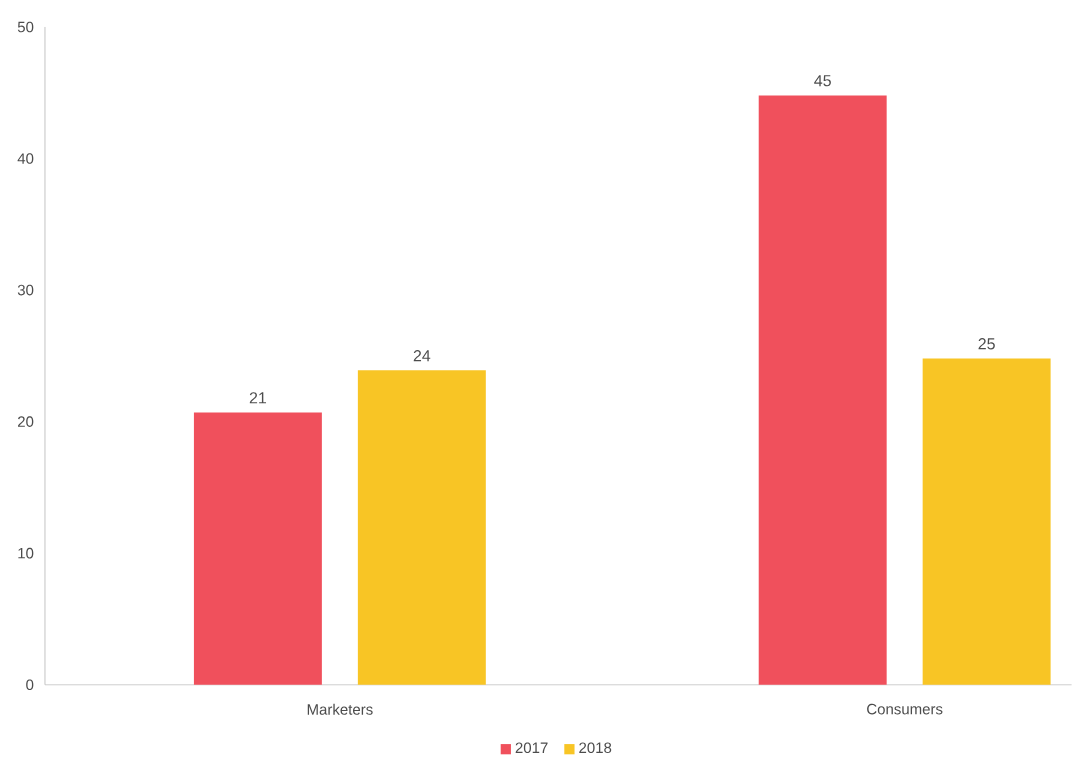 The width and height of the screenshot is (1072, 764). Describe the element at coordinates (25, 27) in the screenshot. I see `y-tick-label: 50` at that location.